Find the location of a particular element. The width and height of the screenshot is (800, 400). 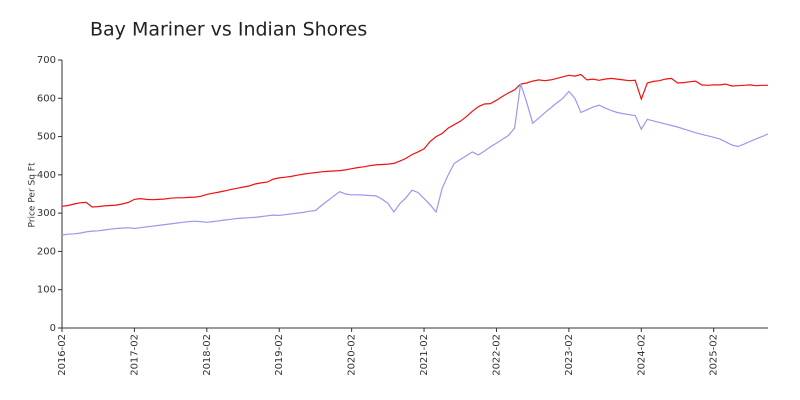

y-tick-label: 700 is located at coordinates (46, 60).